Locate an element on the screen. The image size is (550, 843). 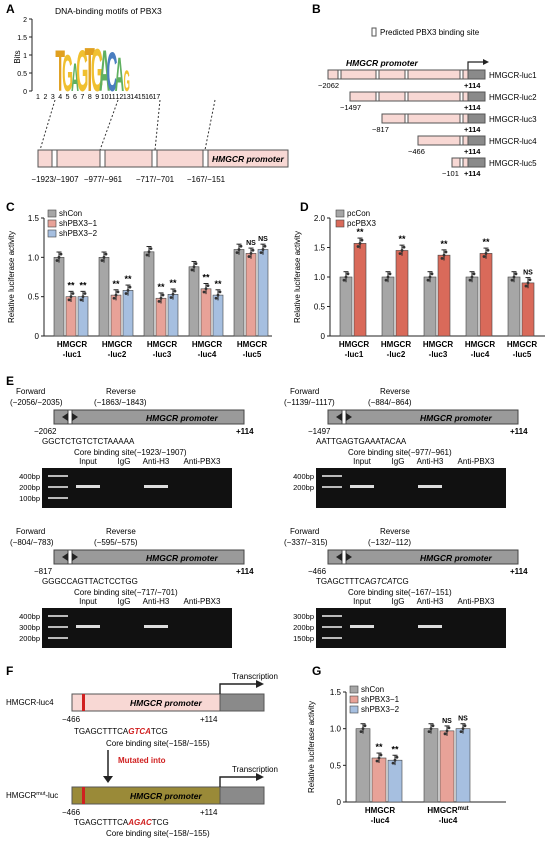
legend-label: pcCon is located at coordinates (358, 213).